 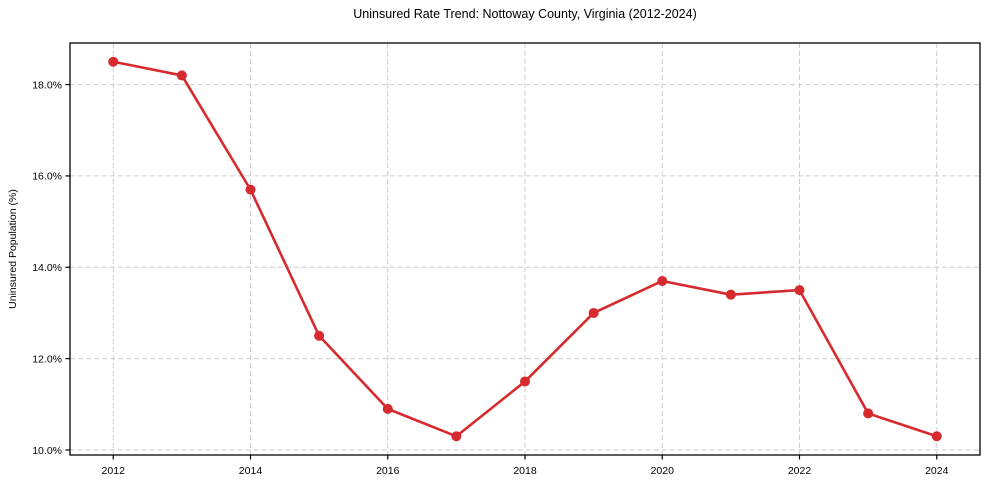 I want to click on y-tick-label: 14.0%, so click(x=47, y=268).